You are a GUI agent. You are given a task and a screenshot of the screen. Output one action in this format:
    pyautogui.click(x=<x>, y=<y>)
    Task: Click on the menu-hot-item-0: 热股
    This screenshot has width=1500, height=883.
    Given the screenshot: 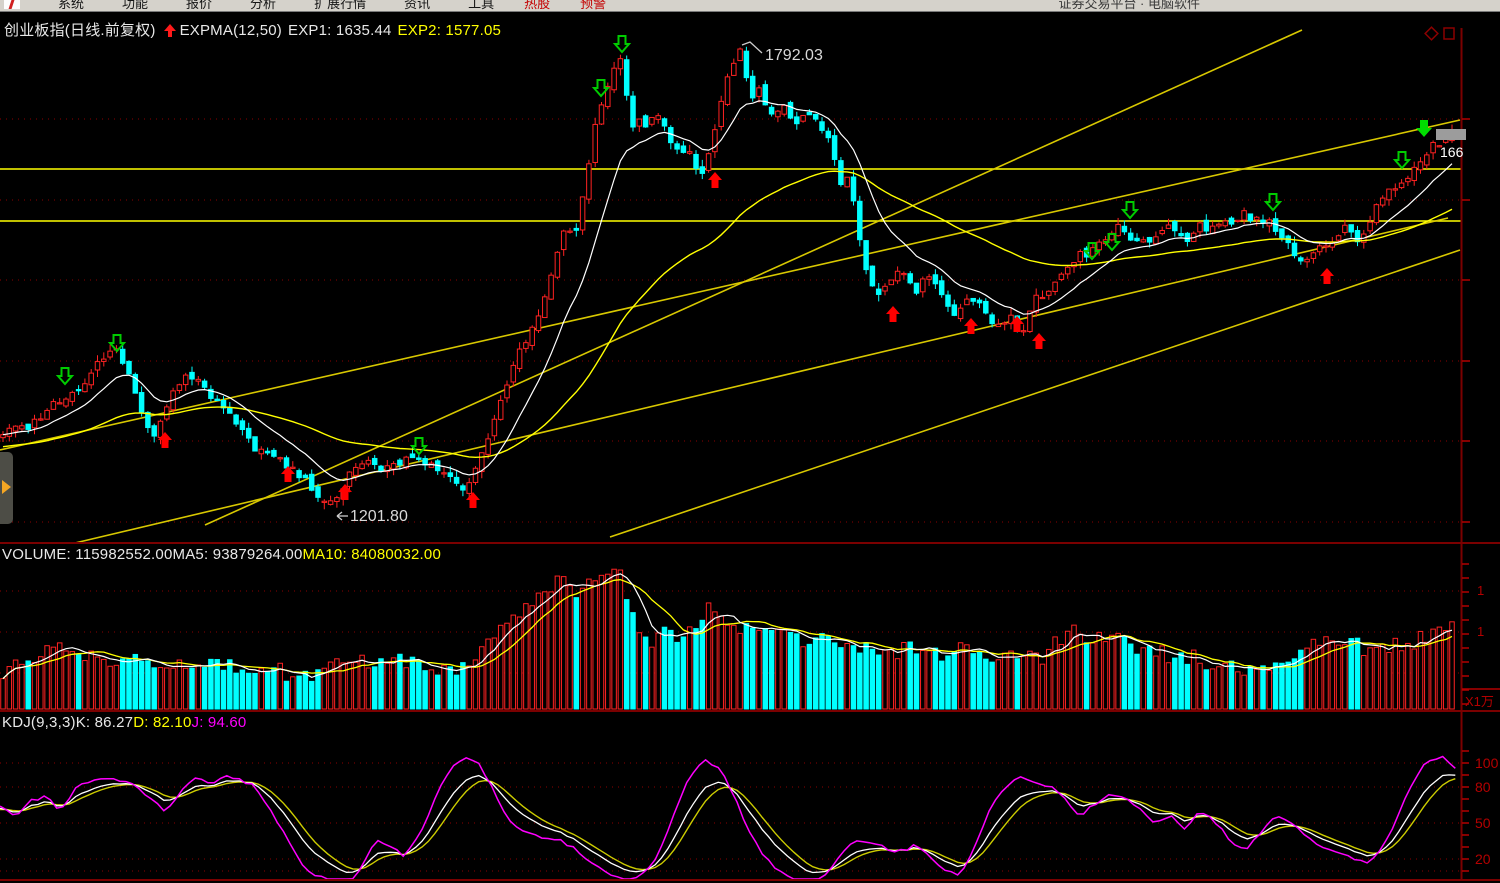 What is the action you would take?
    pyautogui.click(x=537, y=5)
    